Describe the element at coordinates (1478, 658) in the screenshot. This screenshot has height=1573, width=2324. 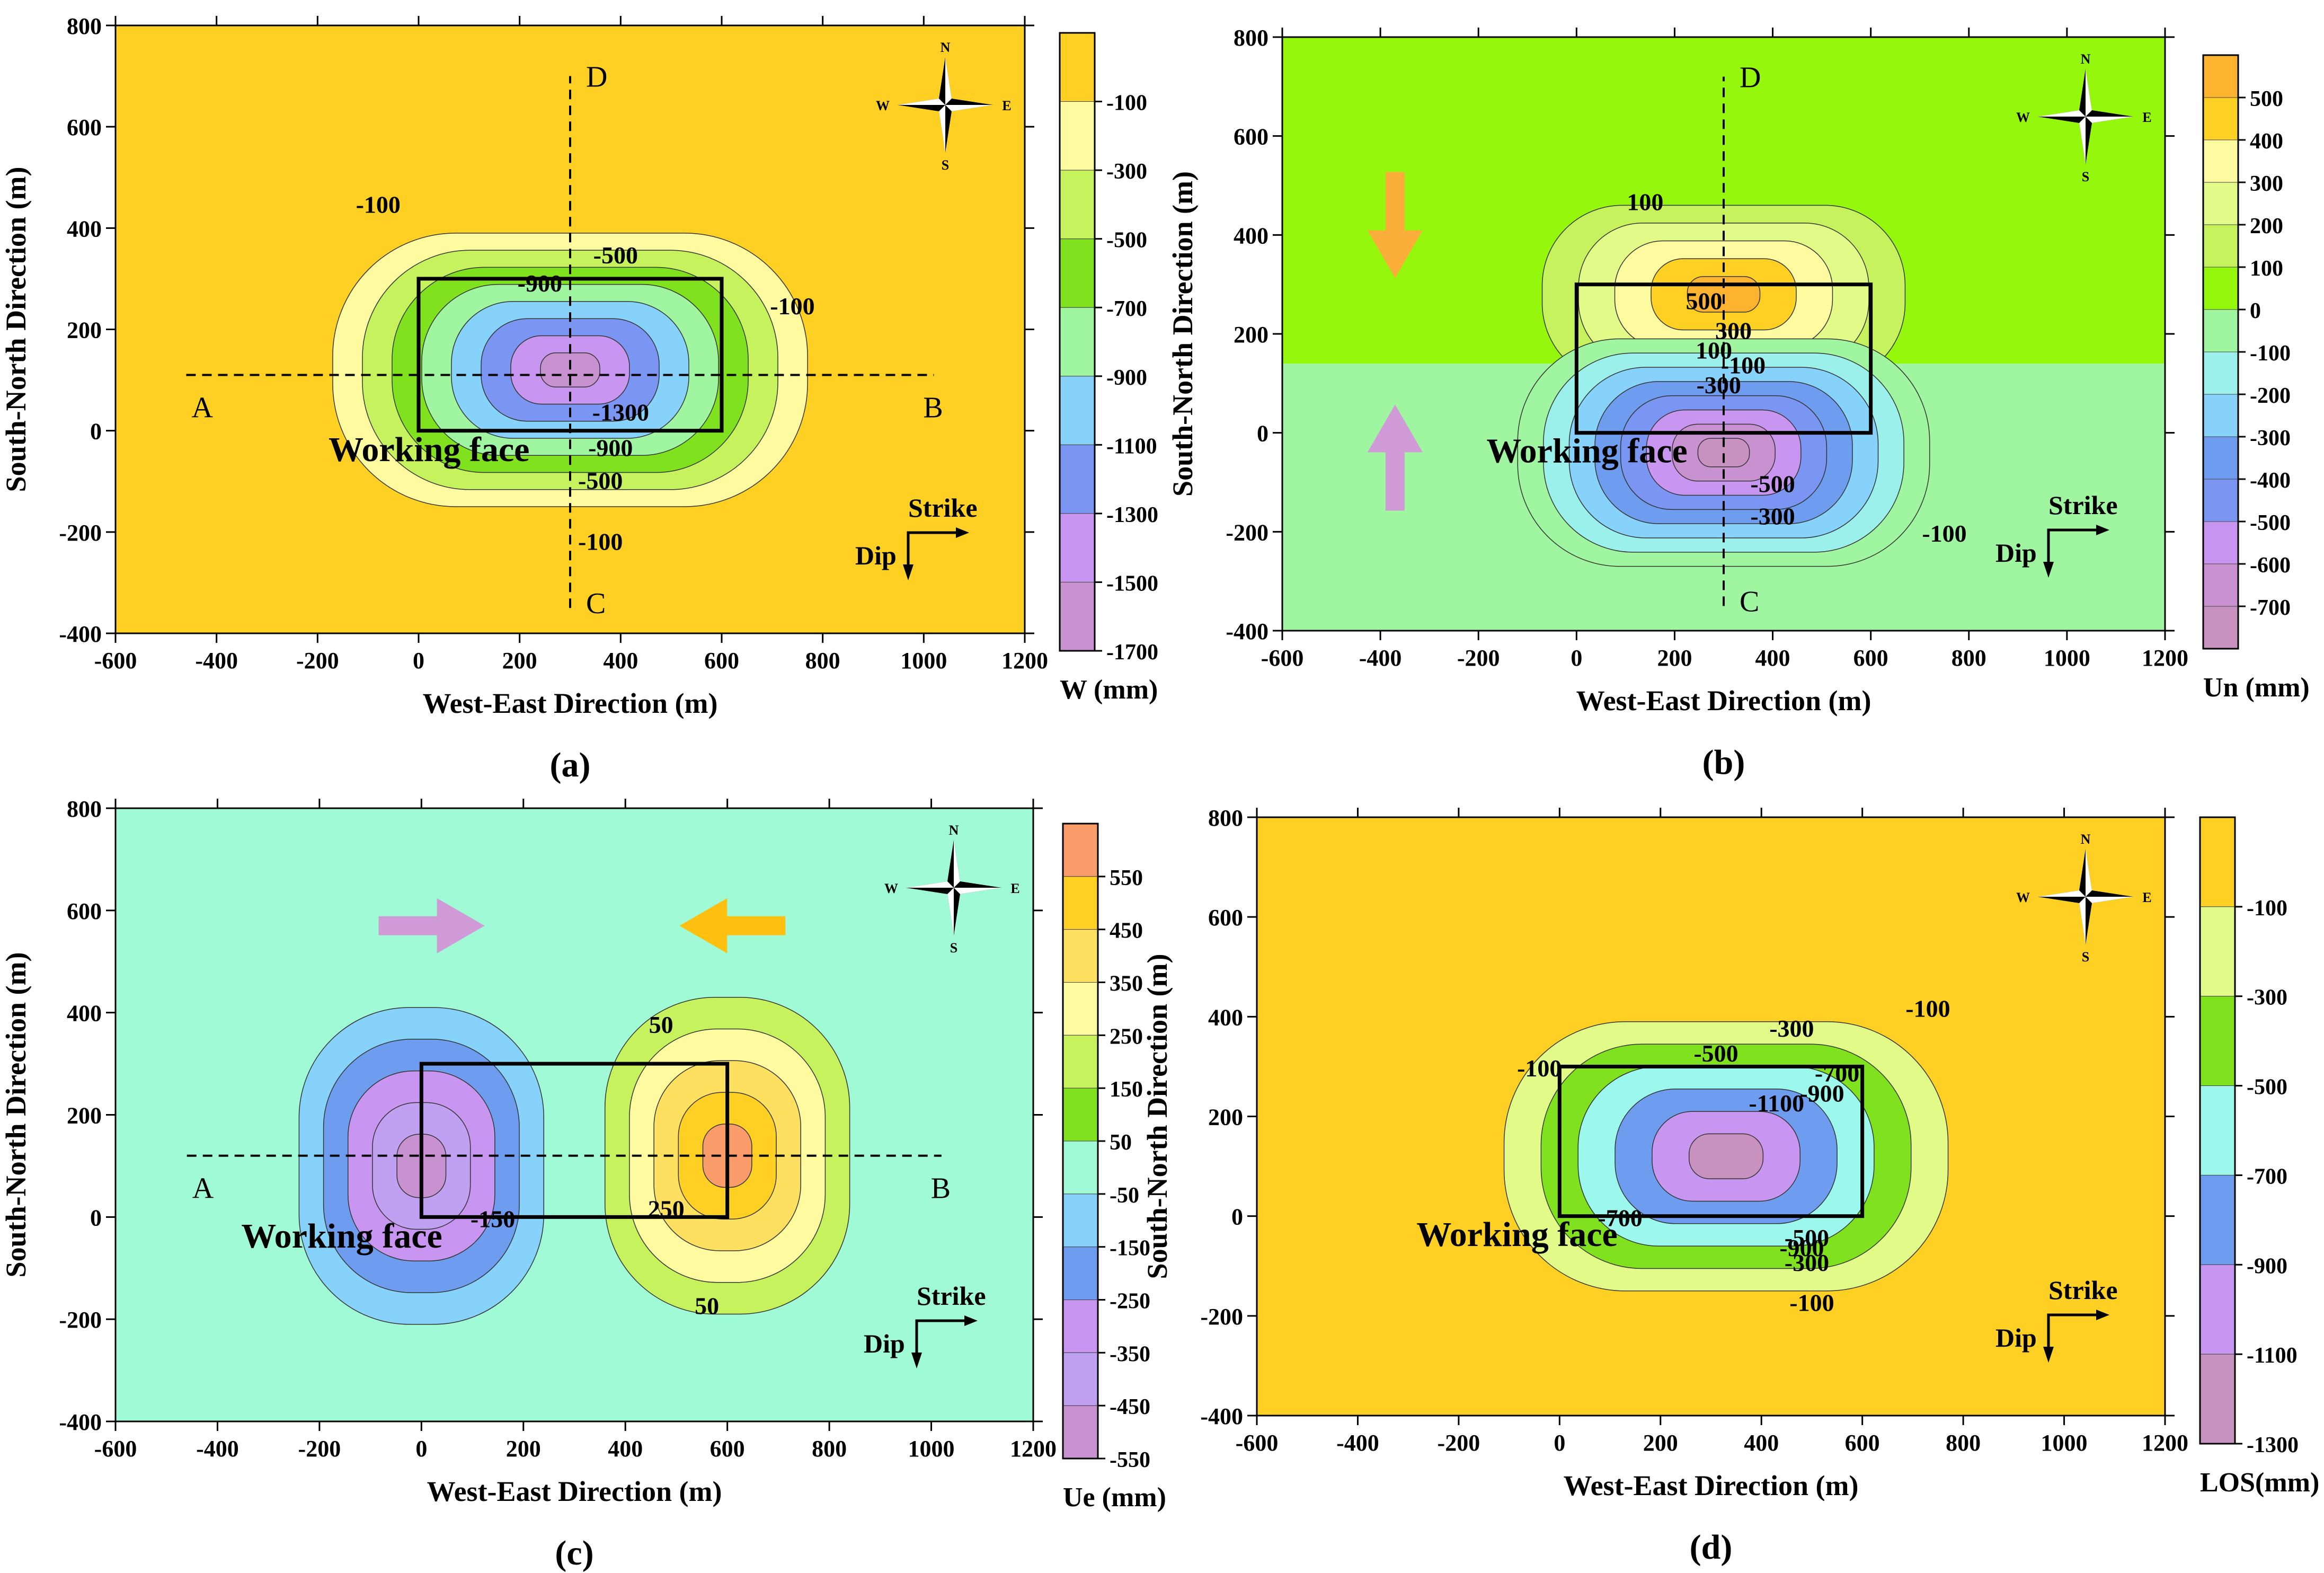
I see `x-tick-label: -200` at that location.